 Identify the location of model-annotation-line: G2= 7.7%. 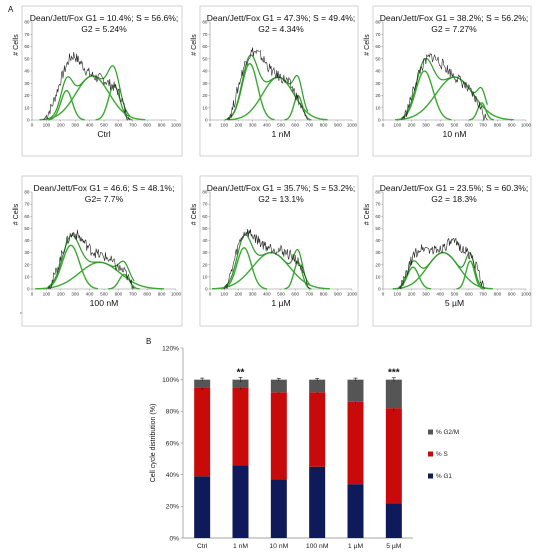
(104, 199).